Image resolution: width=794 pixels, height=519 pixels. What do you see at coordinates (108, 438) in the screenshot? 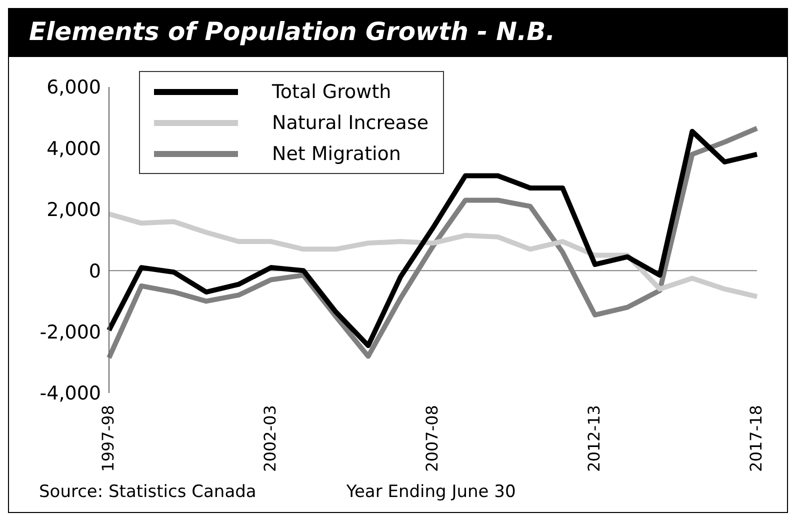
I see `x-tick-label: 1997-98` at bounding box center [108, 438].